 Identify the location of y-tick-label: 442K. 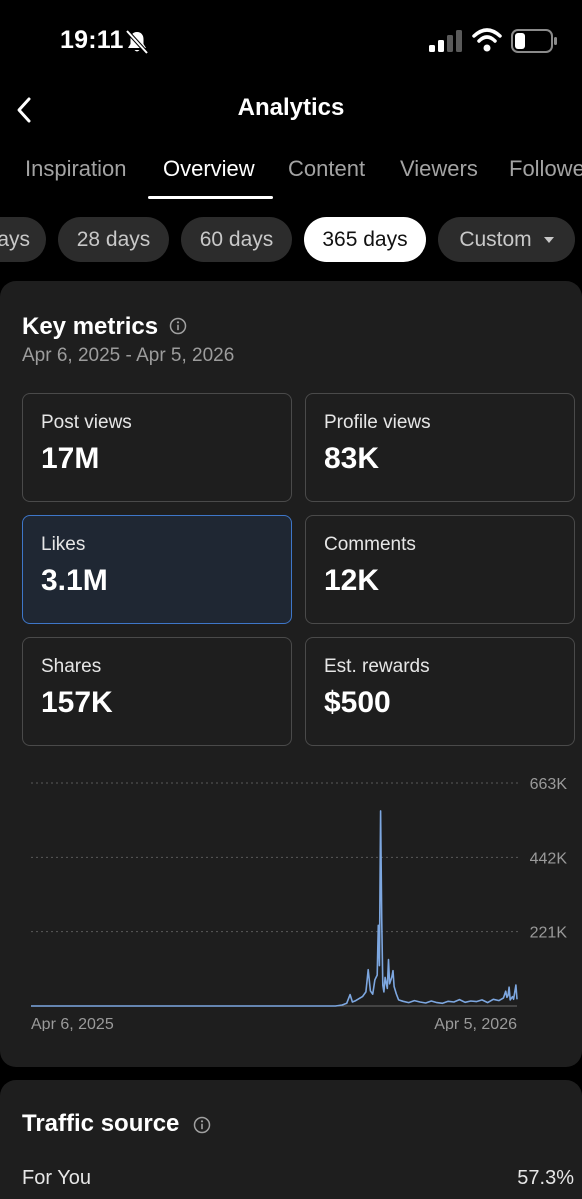
(549, 858).